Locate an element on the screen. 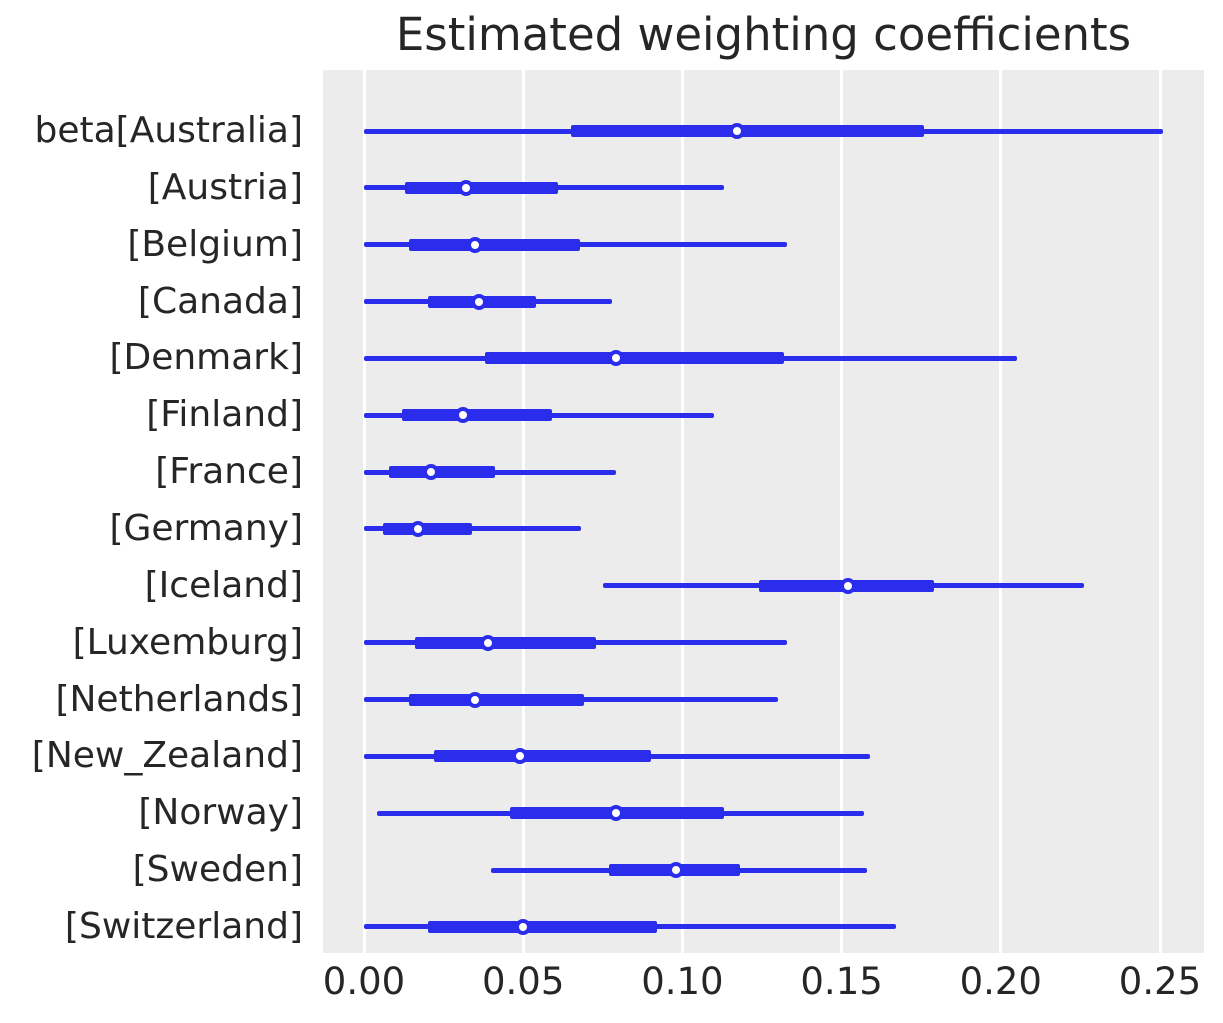 The width and height of the screenshot is (1223, 1023). y-axis-label: [Canada] is located at coordinates (220, 301).